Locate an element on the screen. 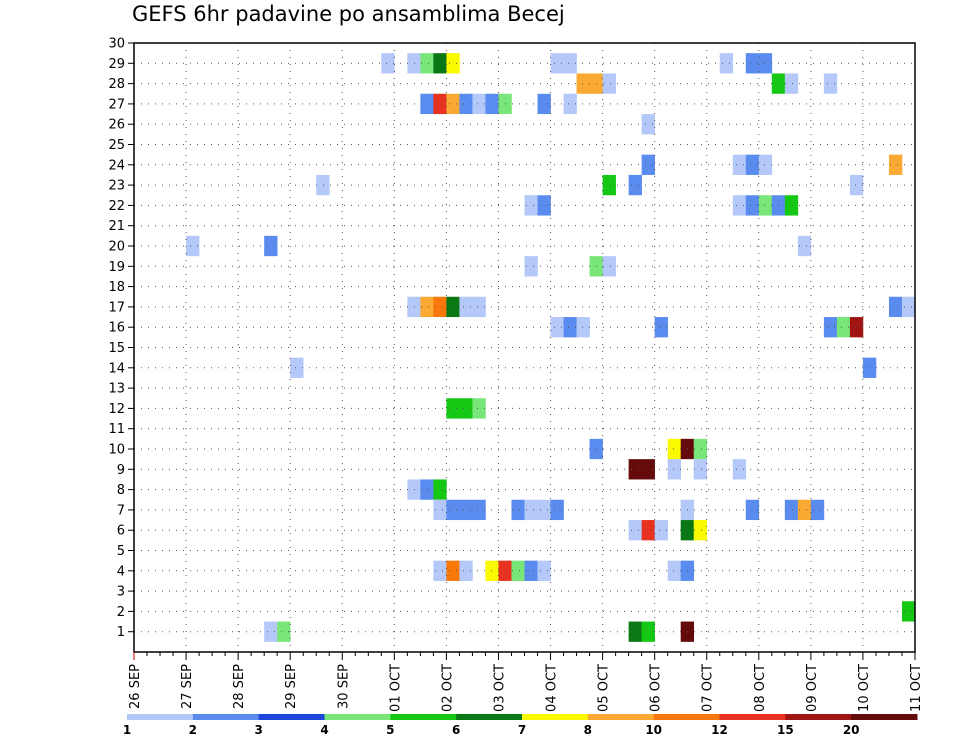  legend-label: 10 is located at coordinates (653, 730).